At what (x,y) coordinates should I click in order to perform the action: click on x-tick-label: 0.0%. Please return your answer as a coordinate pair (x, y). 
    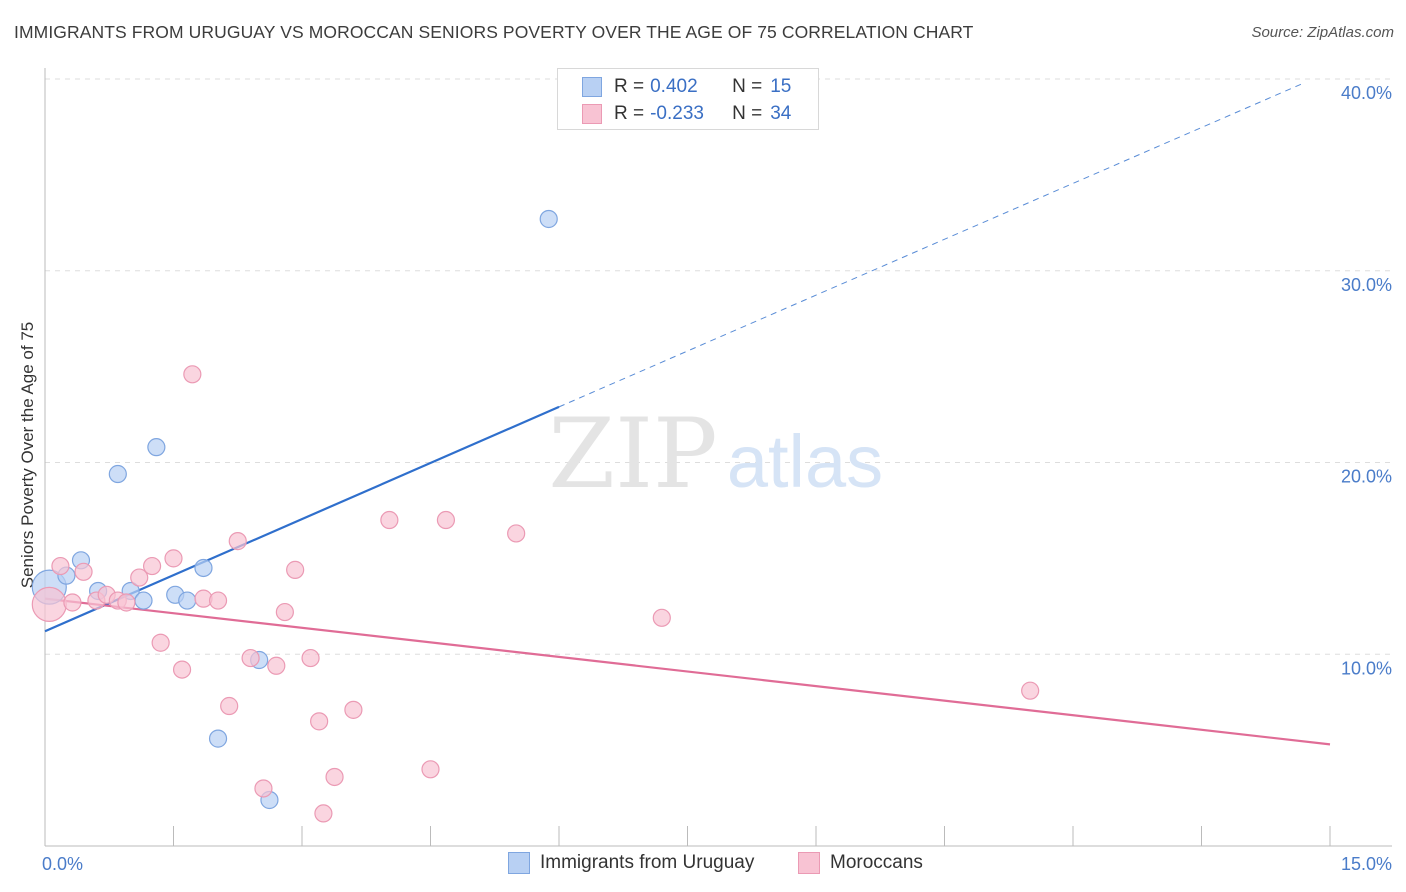
    Looking at the image, I should click on (62, 864).